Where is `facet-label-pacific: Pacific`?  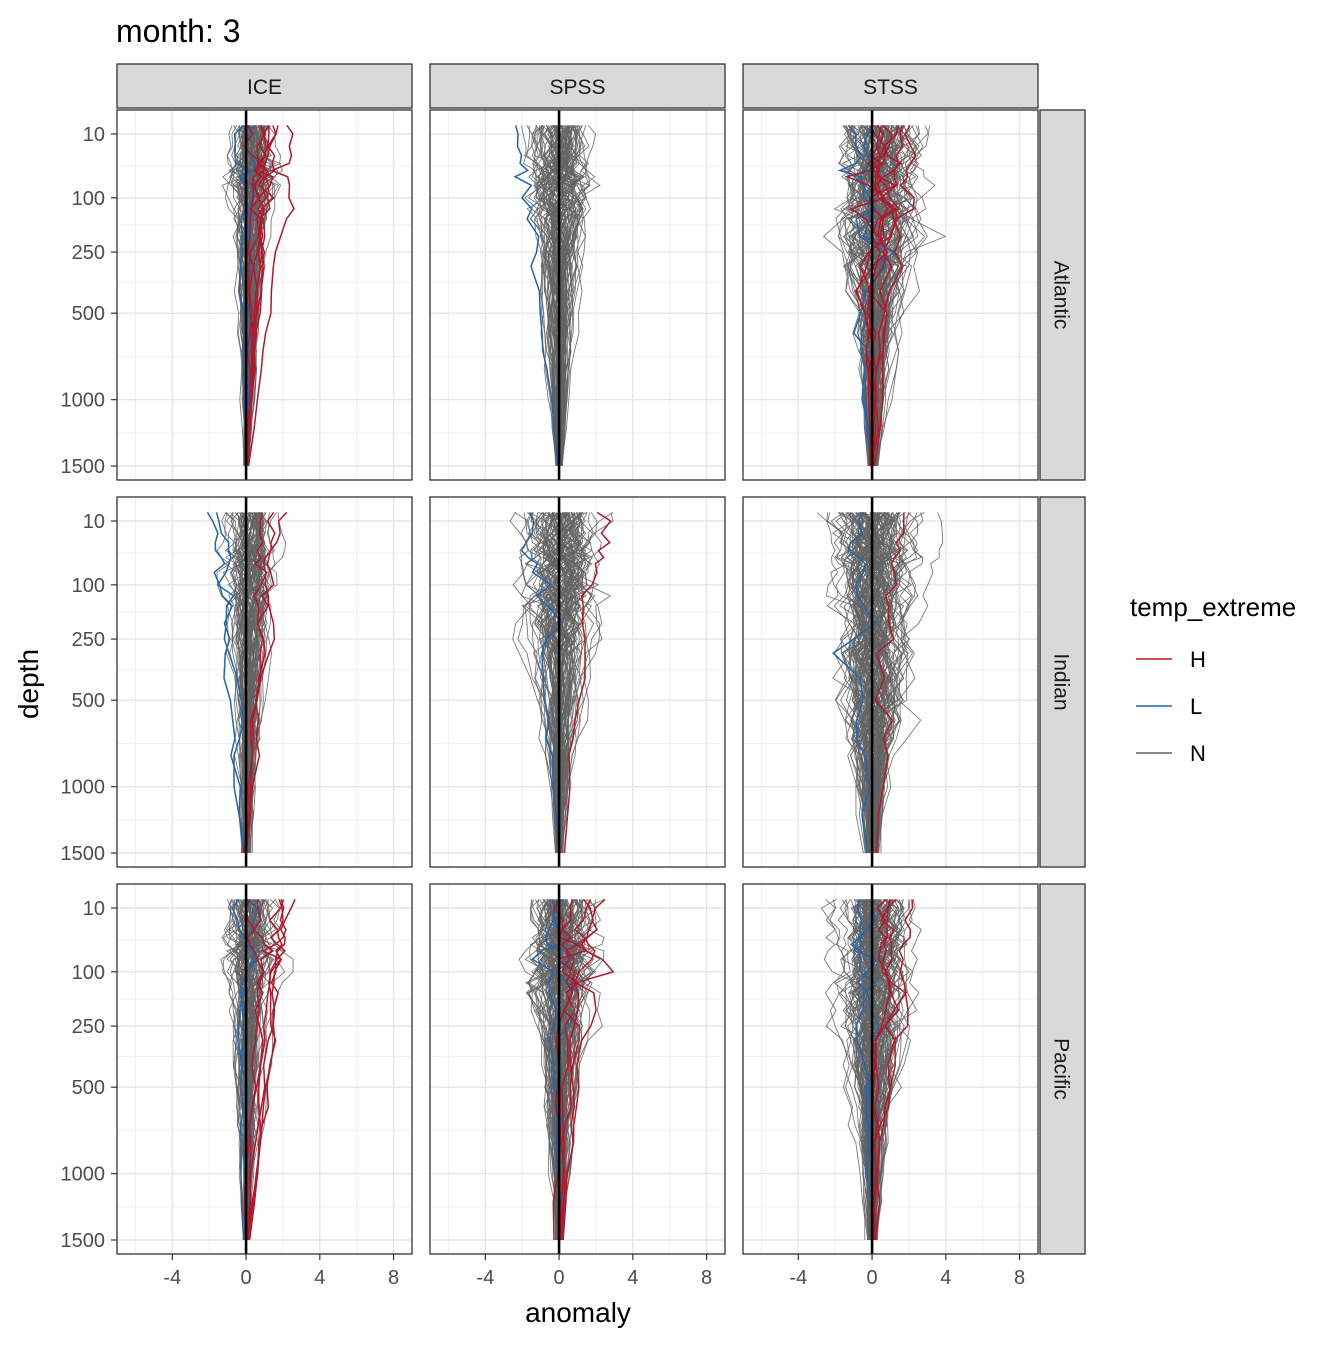 facet-label-pacific: Pacific is located at coordinates (1061, 1069).